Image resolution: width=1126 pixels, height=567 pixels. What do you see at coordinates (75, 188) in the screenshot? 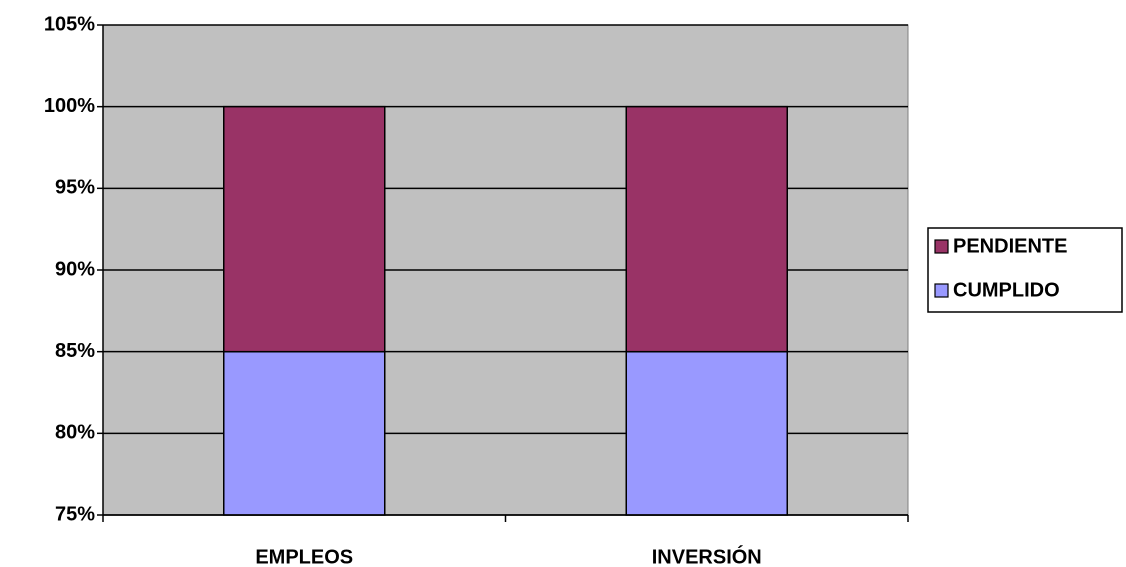
I see `y-tick-label: 95%` at bounding box center [75, 188].